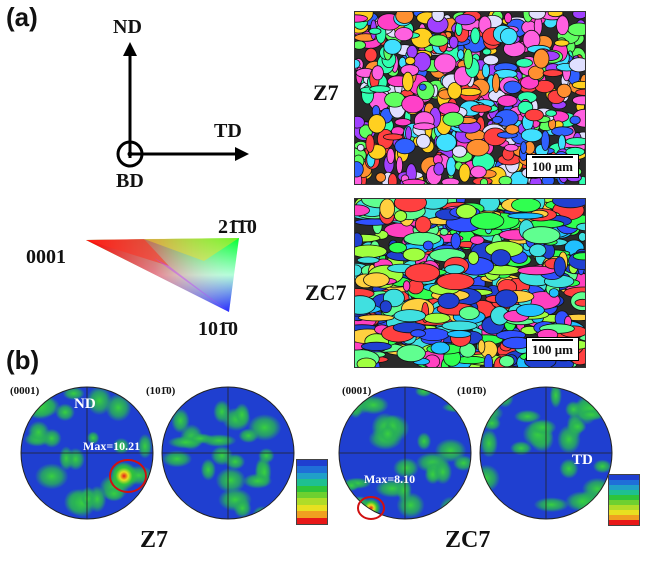 The width and height of the screenshot is (650, 565). Describe the element at coordinates (237, 227) in the screenshot. I see `ipf-2110-label: 21̄1̄0` at that location.